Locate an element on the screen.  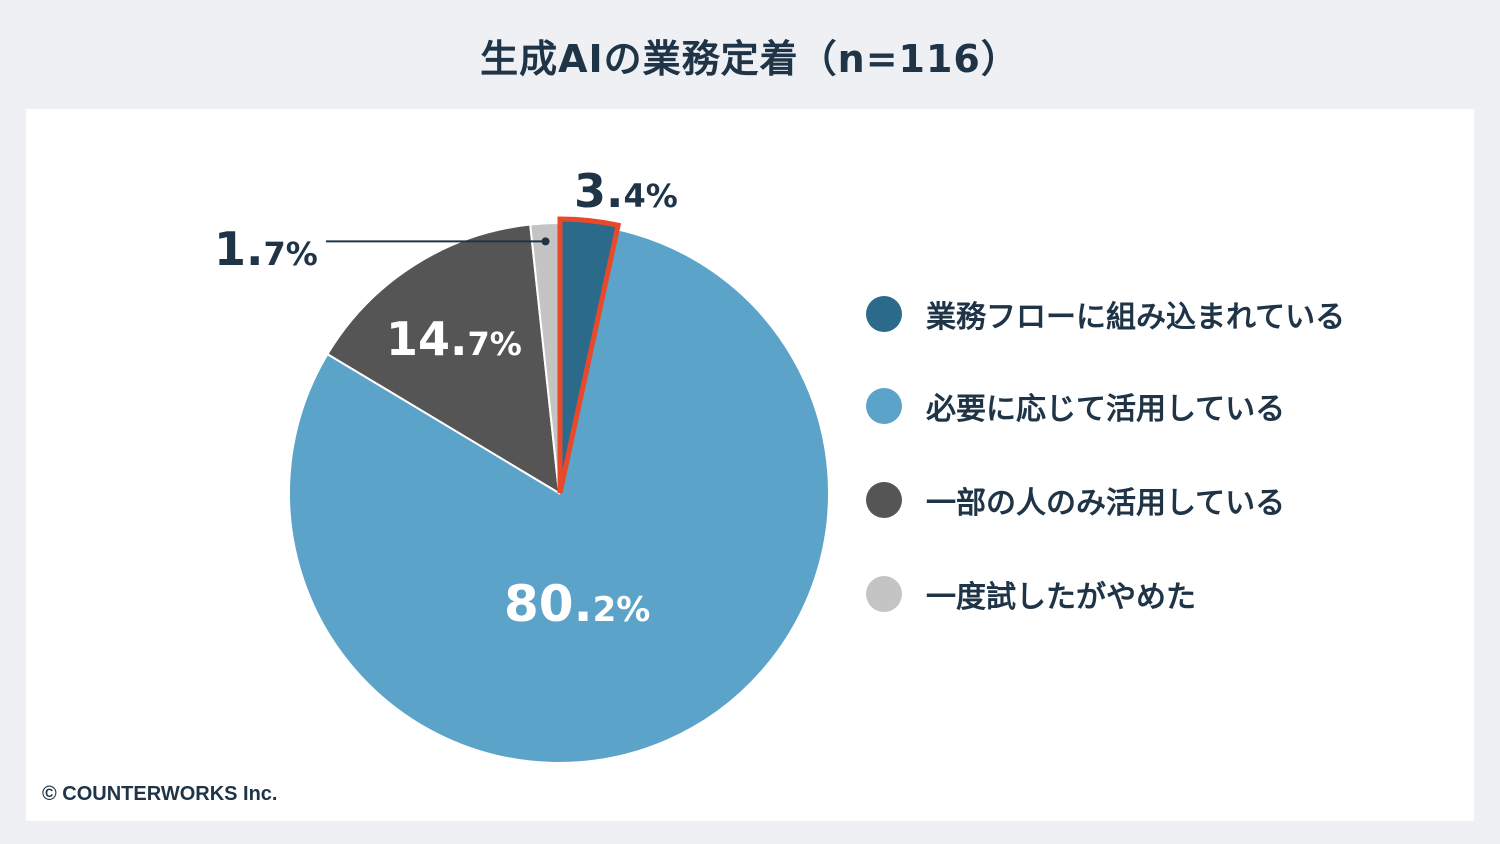
value-label-tried-stopped: 1.7% is located at coordinates (266, 249).